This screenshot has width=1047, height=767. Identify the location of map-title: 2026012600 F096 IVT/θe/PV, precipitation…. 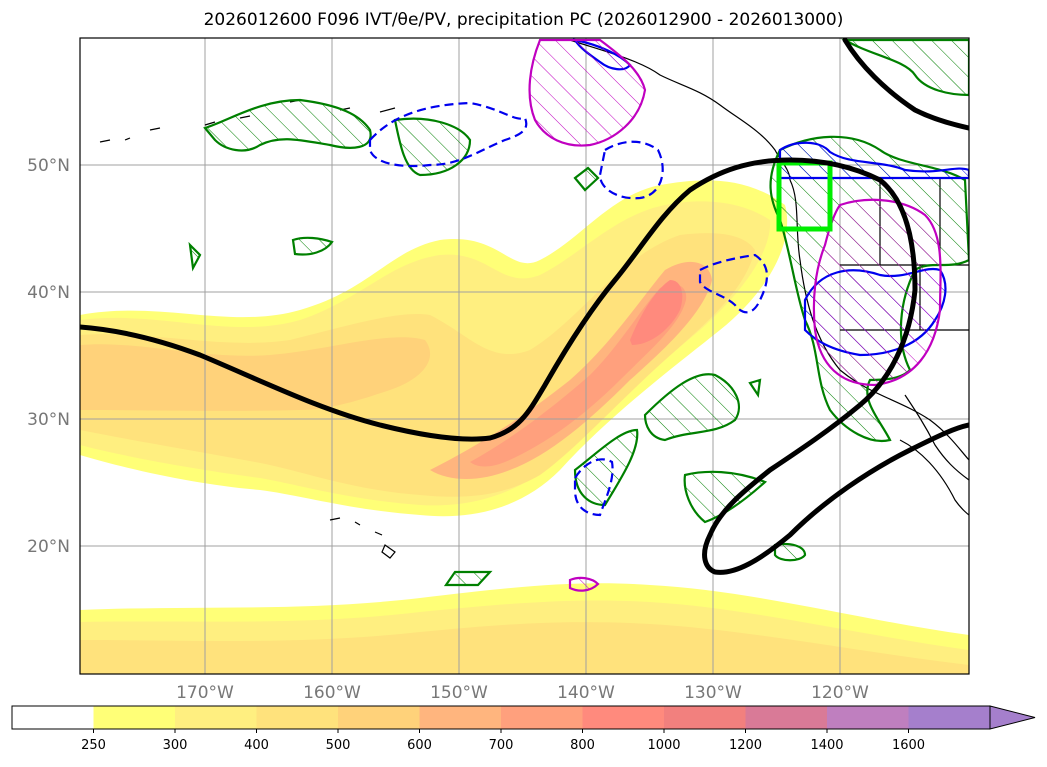
(523, 20).